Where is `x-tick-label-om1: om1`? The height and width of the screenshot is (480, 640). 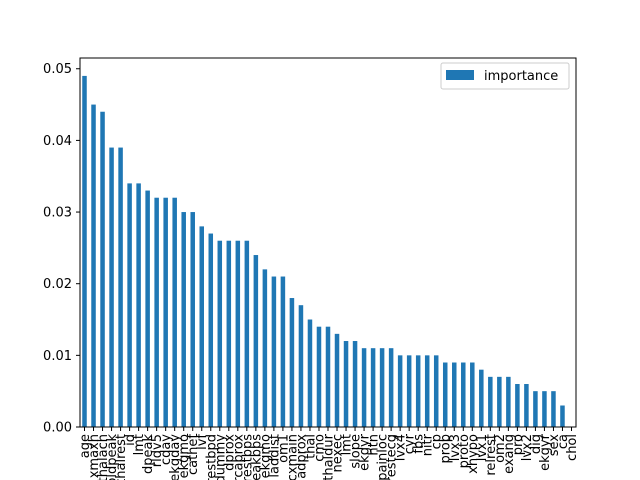 x-tick-label-om1: om1 is located at coordinates (283, 448).